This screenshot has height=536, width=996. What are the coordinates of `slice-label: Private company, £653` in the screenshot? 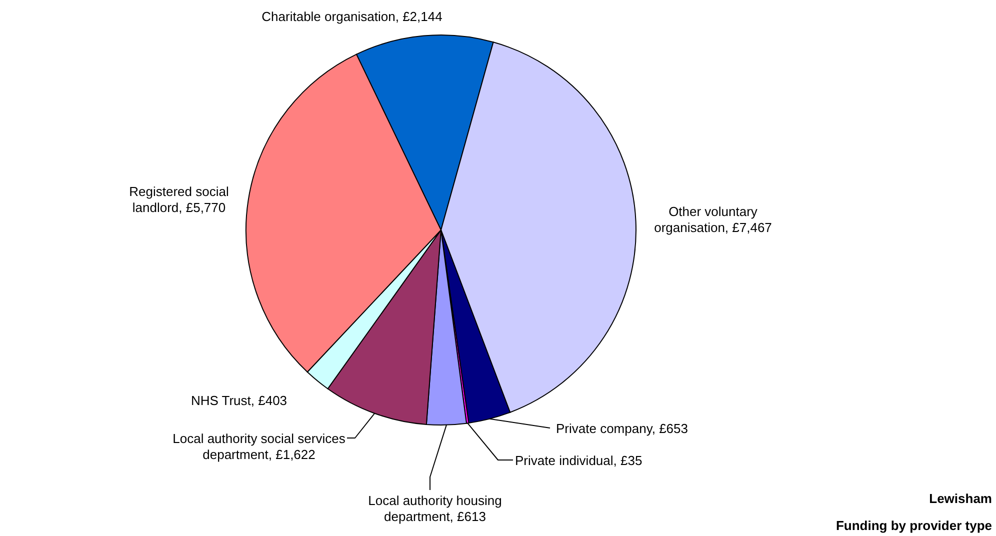 It's located at (622, 428).